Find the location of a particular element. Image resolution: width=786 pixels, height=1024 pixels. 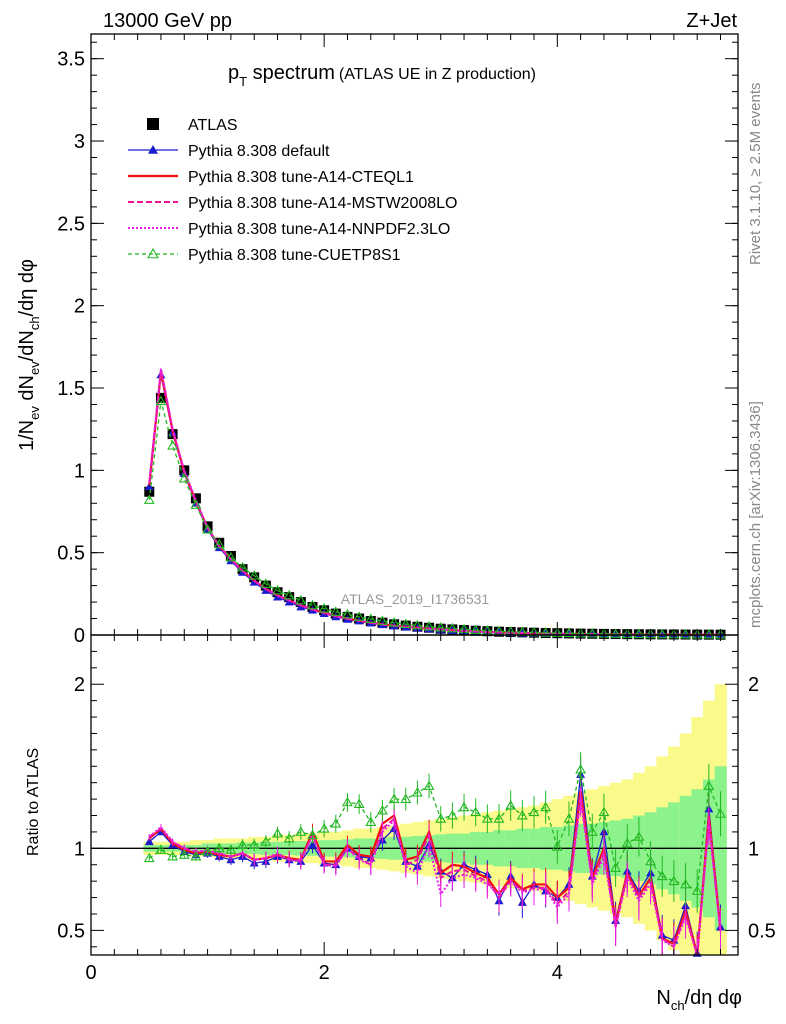

main-y-tick-label: 0 is located at coordinates (79, 636).